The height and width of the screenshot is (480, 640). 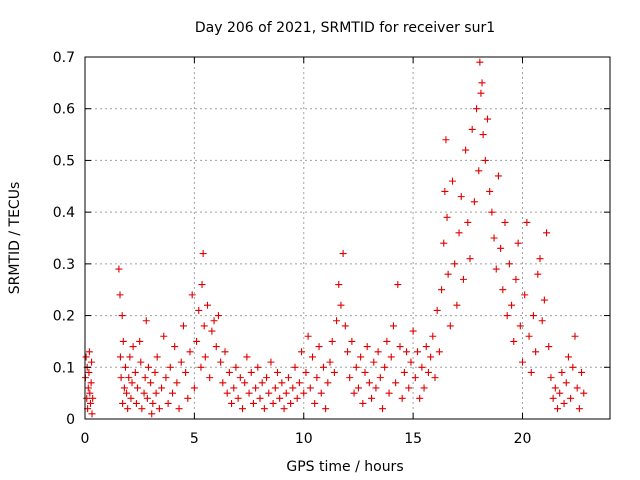 What do you see at coordinates (64, 368) in the screenshot?
I see `y-tick-label: 0.1` at bounding box center [64, 368].